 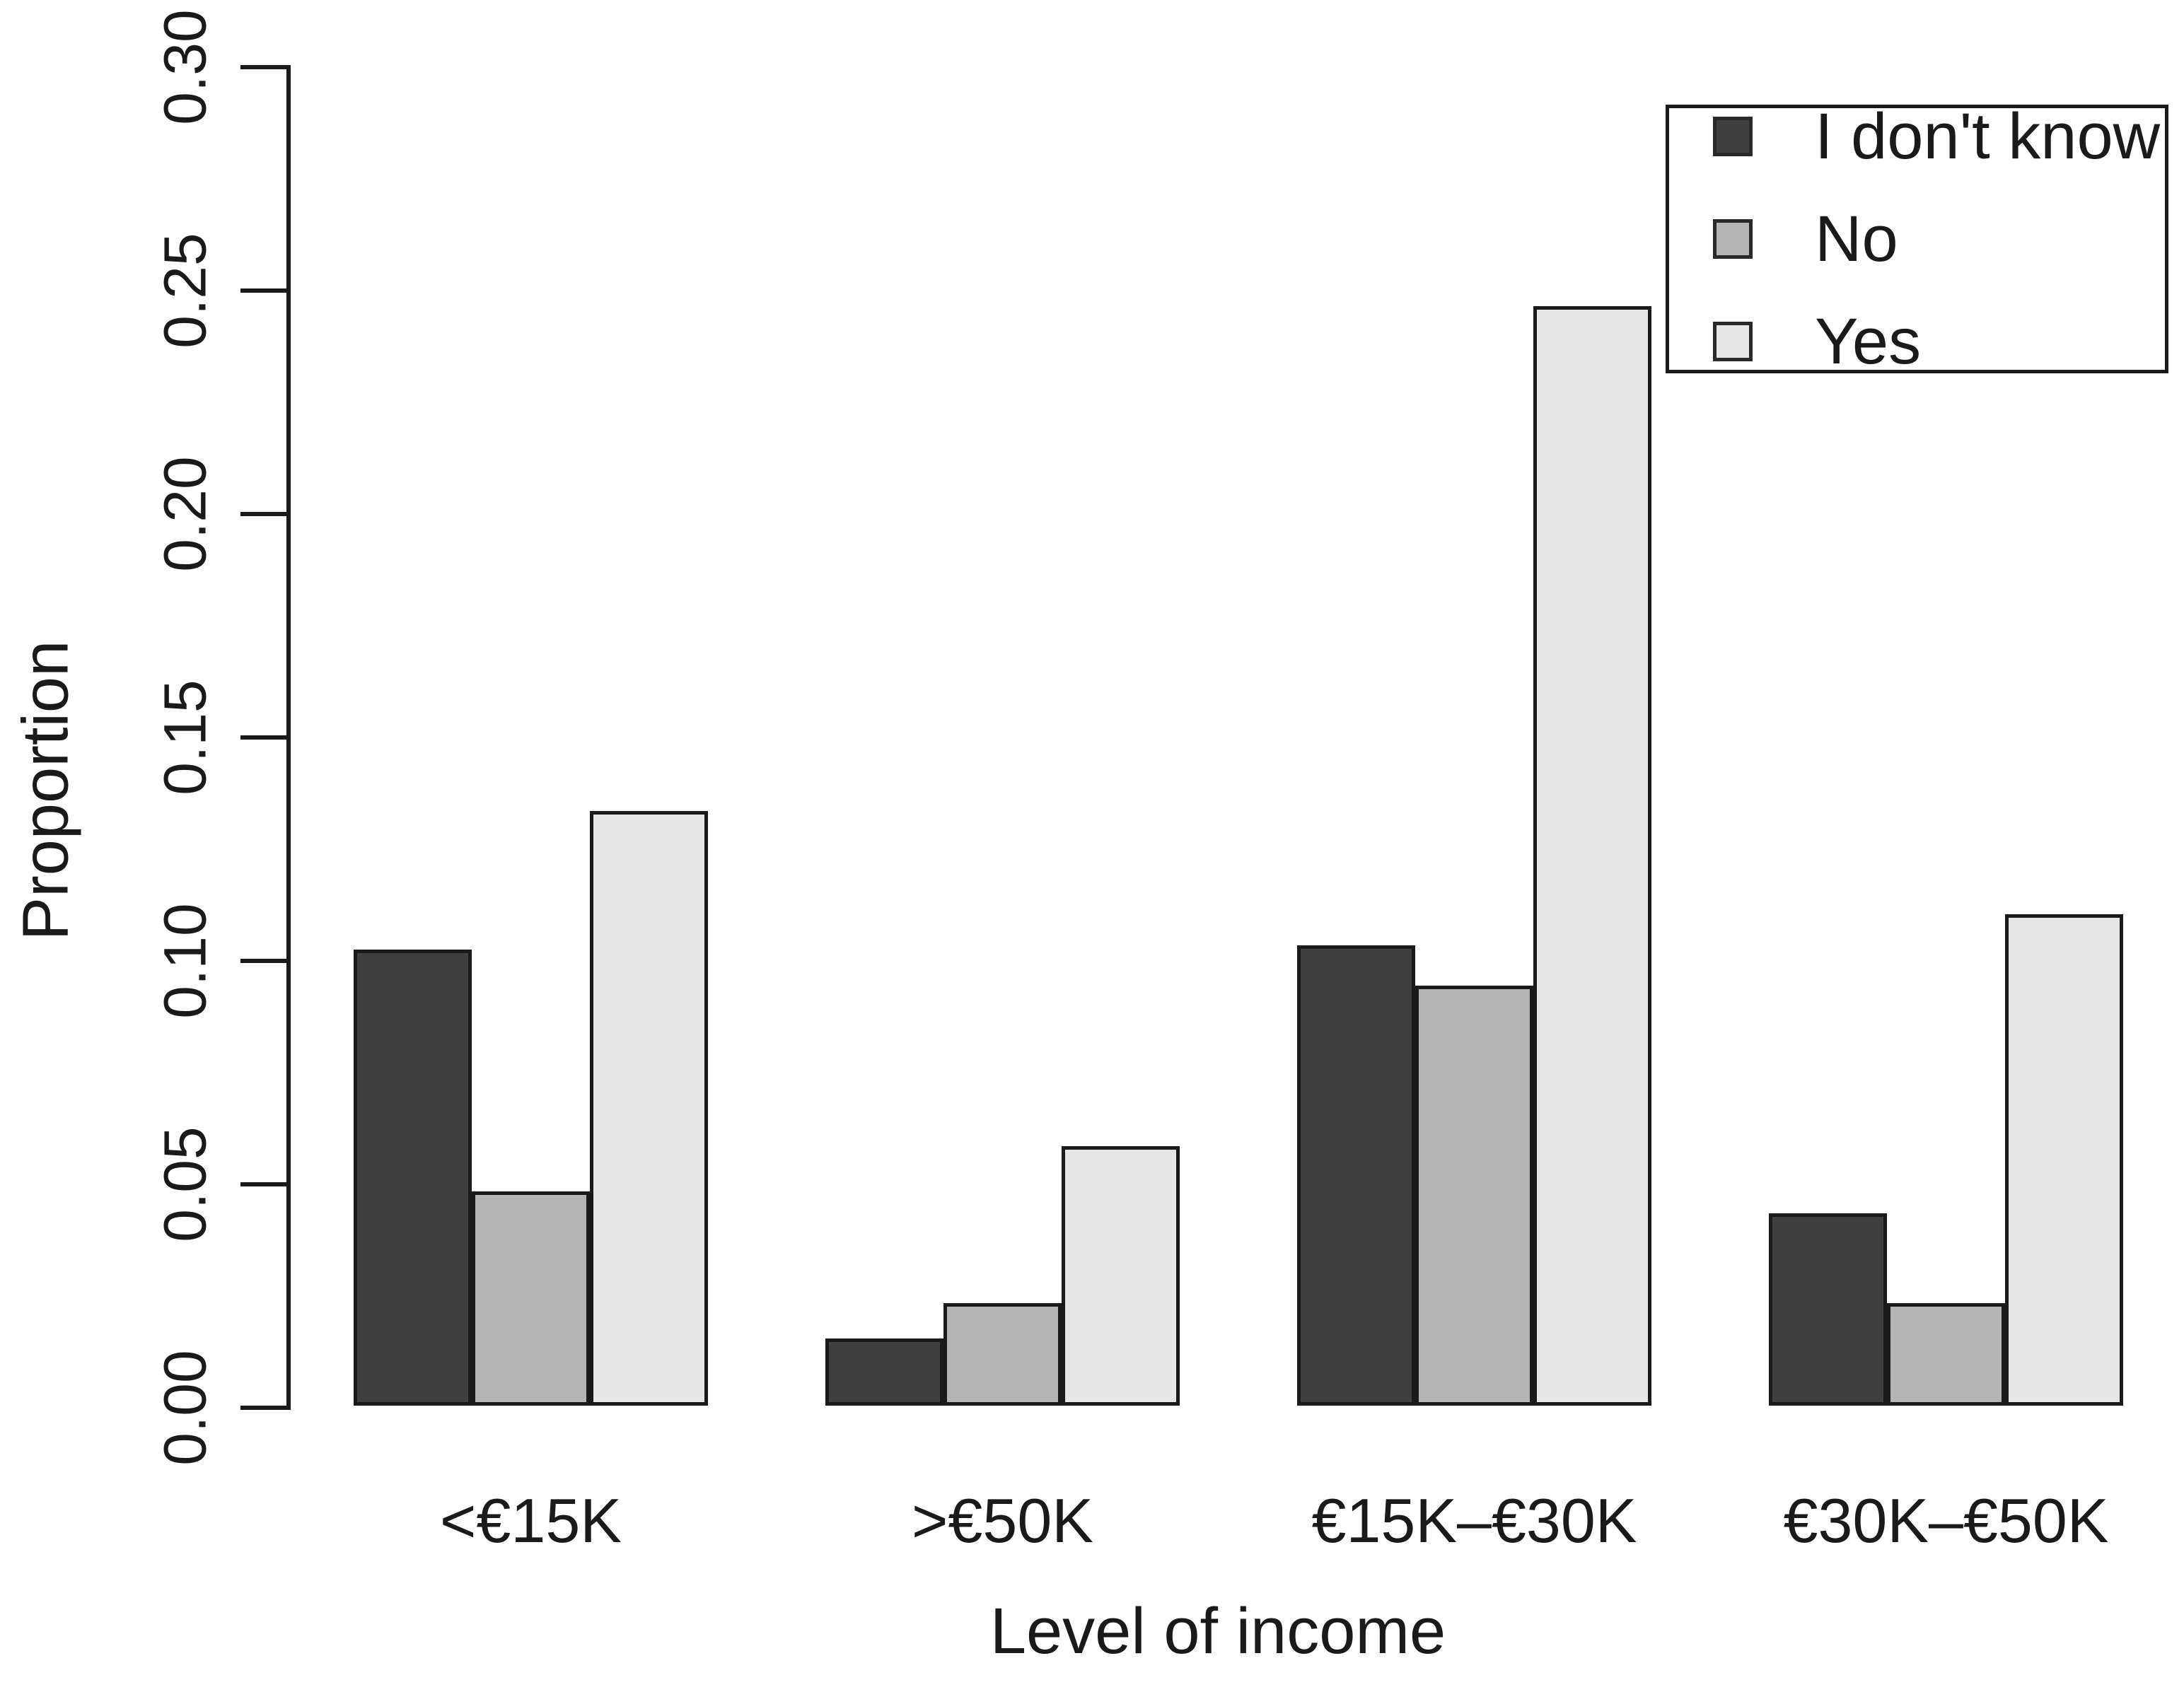 What do you see at coordinates (1121, 1276) in the screenshot?
I see `bar->€50K-Yes` at bounding box center [1121, 1276].